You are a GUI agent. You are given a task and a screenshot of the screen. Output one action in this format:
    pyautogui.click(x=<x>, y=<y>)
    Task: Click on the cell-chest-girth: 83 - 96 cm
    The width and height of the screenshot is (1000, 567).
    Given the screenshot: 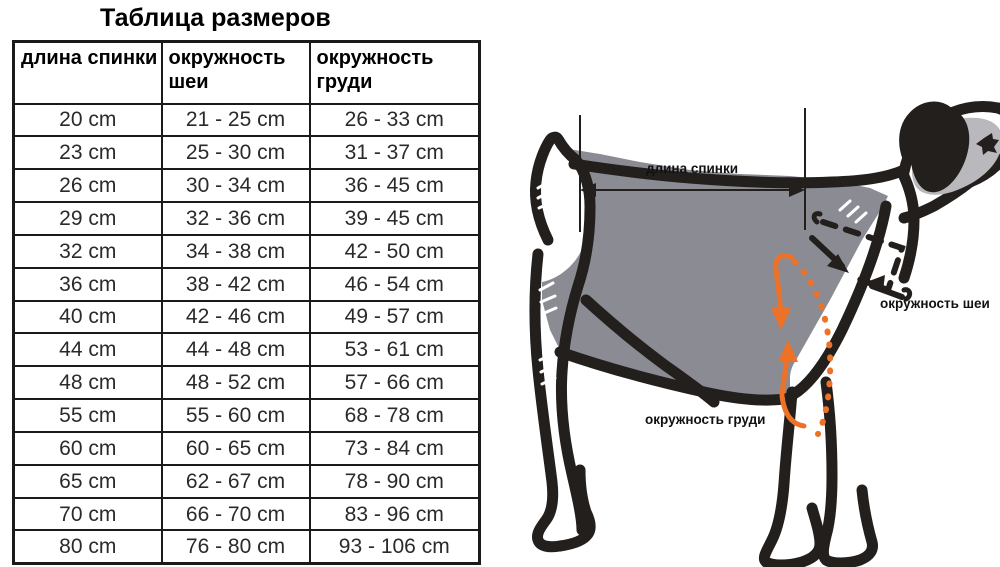 What is the action you would take?
    pyautogui.click(x=394, y=514)
    